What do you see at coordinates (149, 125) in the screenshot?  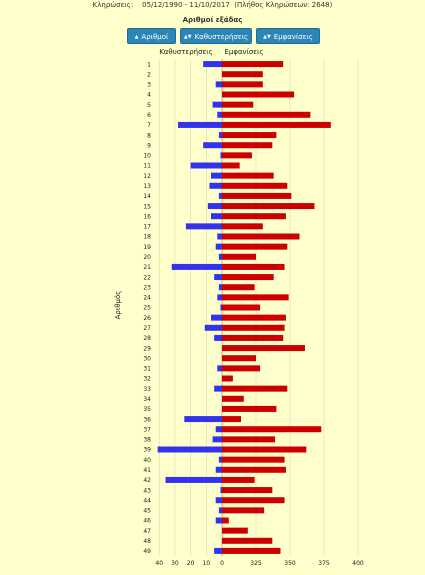 I see `category-label: 7` at bounding box center [149, 125].